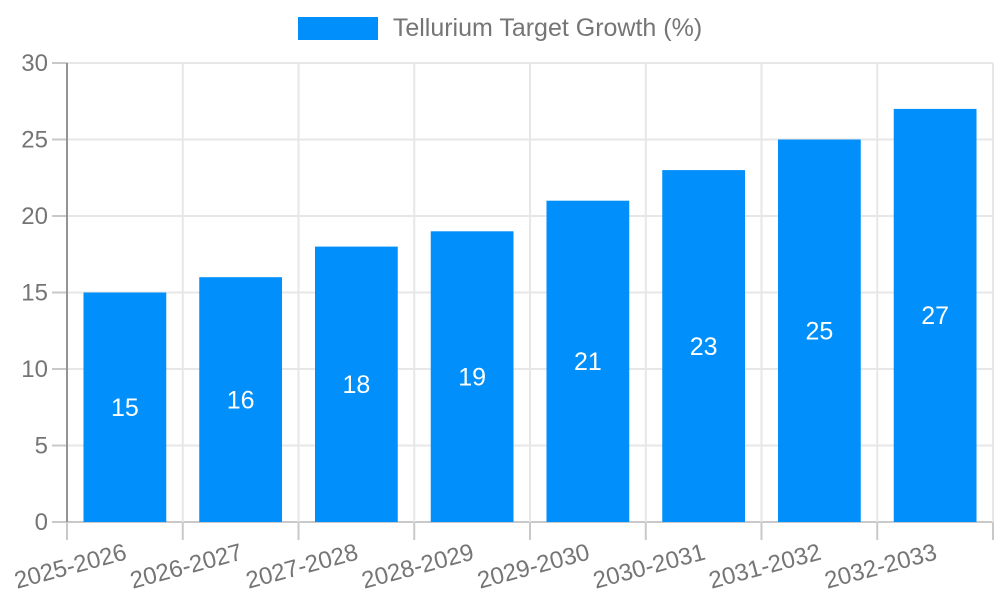 Image resolution: width=1000 pixels, height=600 pixels. I want to click on y-axis-tick-label: 10, so click(34, 369).